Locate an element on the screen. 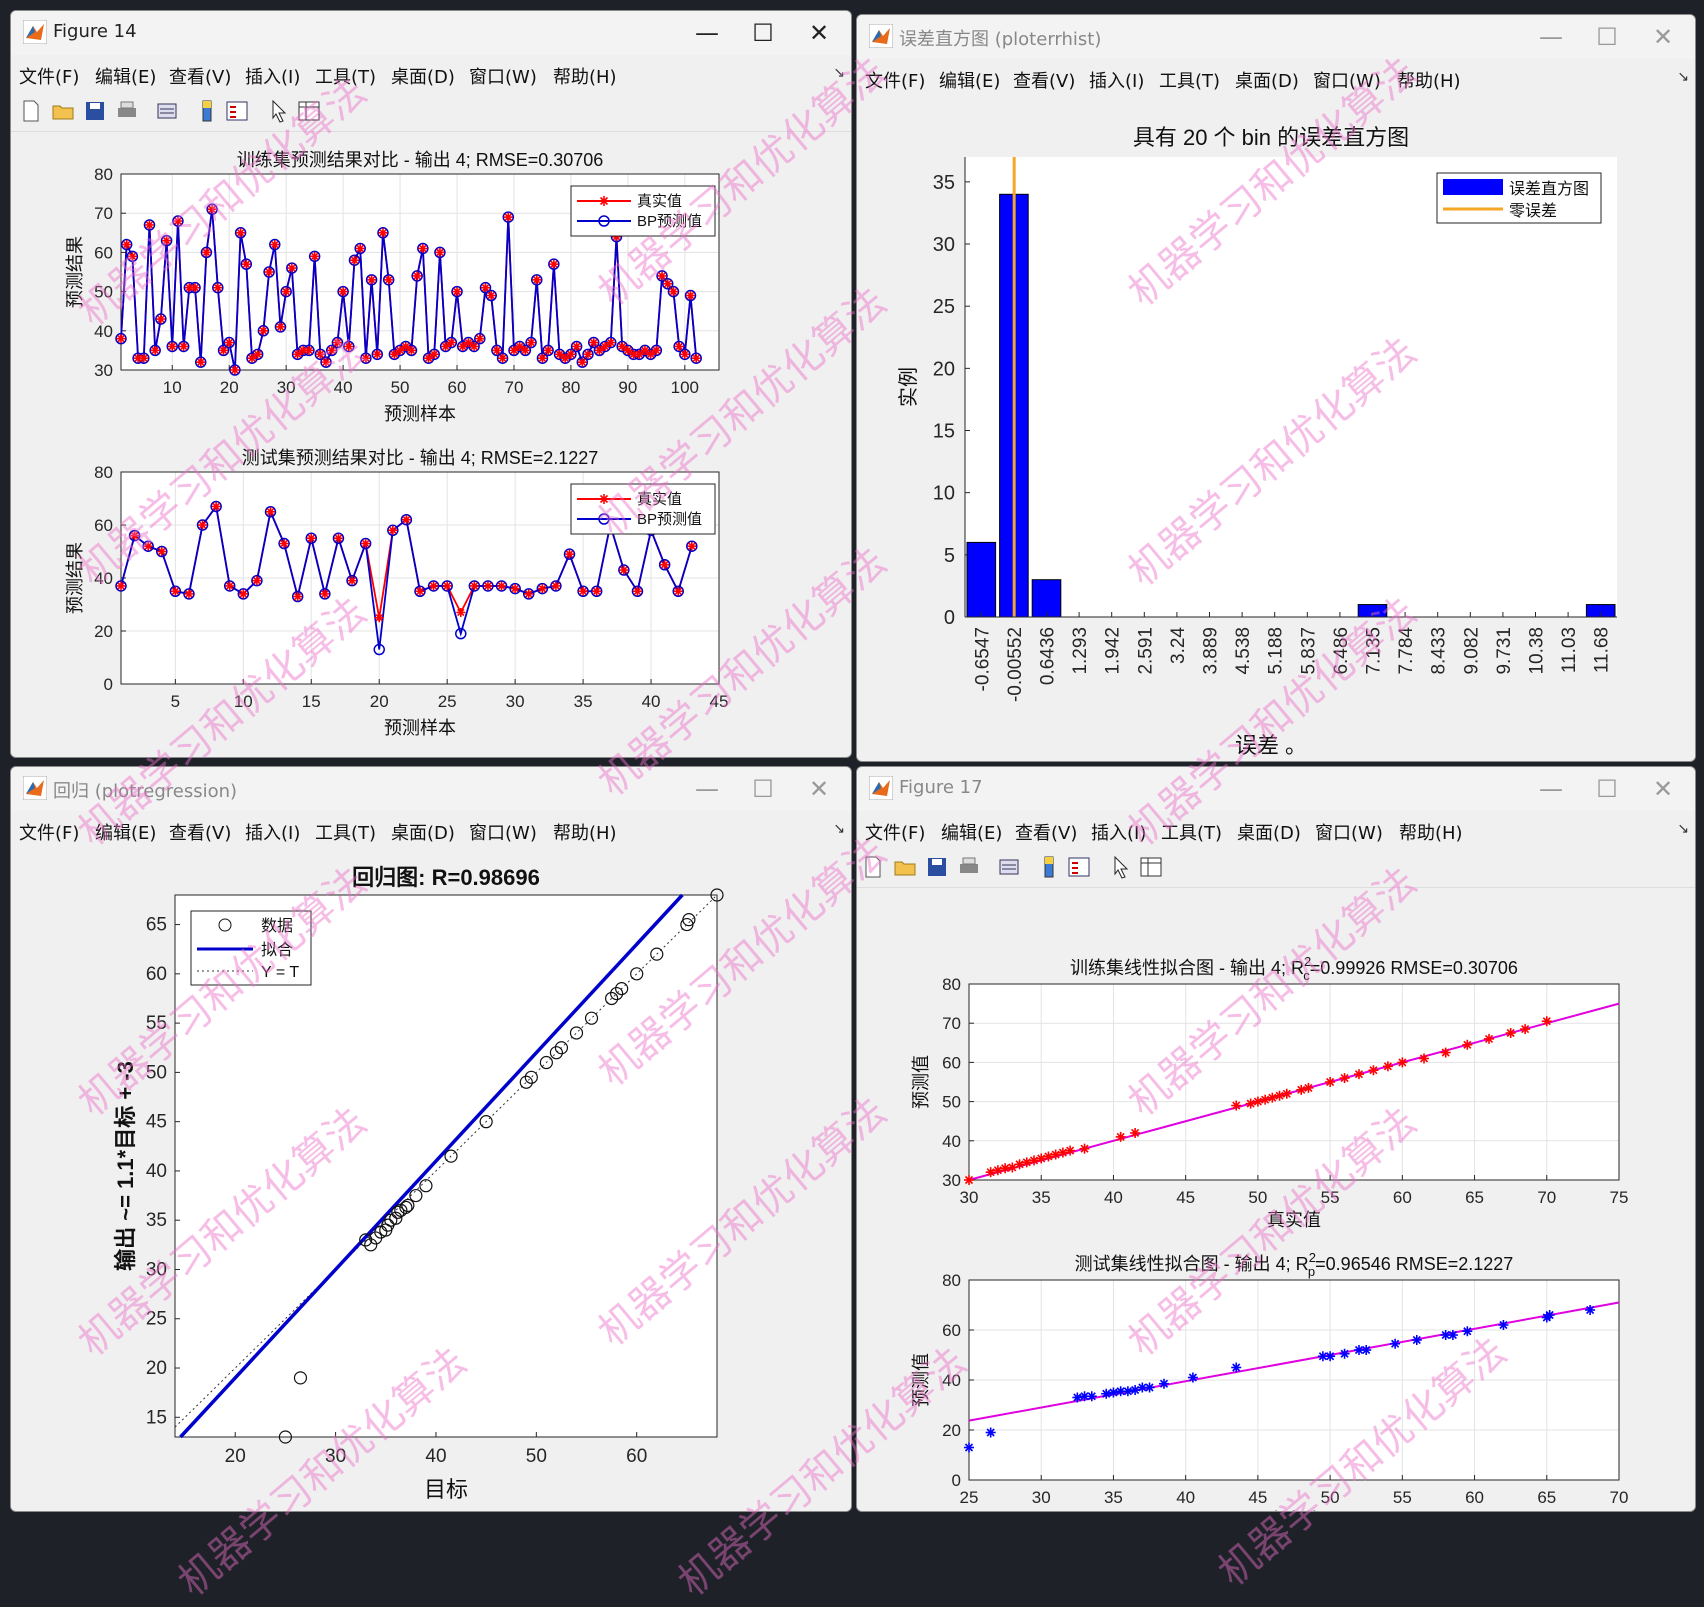 The height and width of the screenshot is (1607, 1704). title-prefix: 训练集线性拟合图 - 输出 4; R is located at coordinates (1187, 968).